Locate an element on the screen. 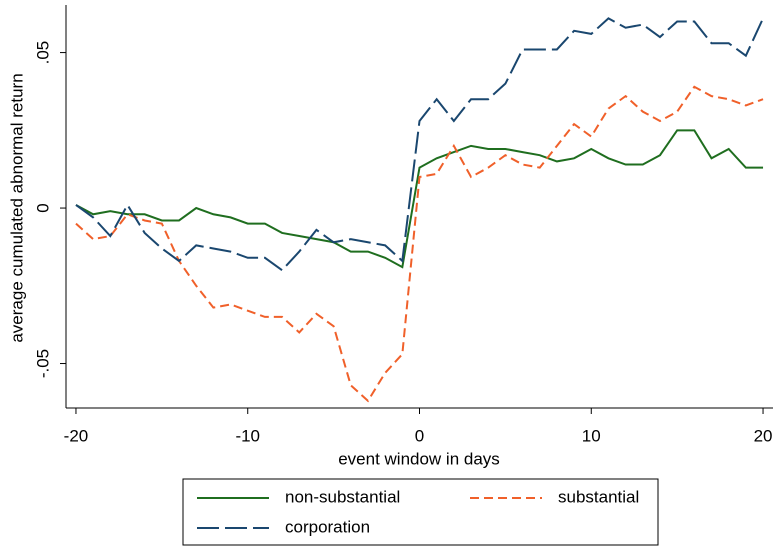 This screenshot has height=547, width=774. y-tick-label: 0 is located at coordinates (42, 207).